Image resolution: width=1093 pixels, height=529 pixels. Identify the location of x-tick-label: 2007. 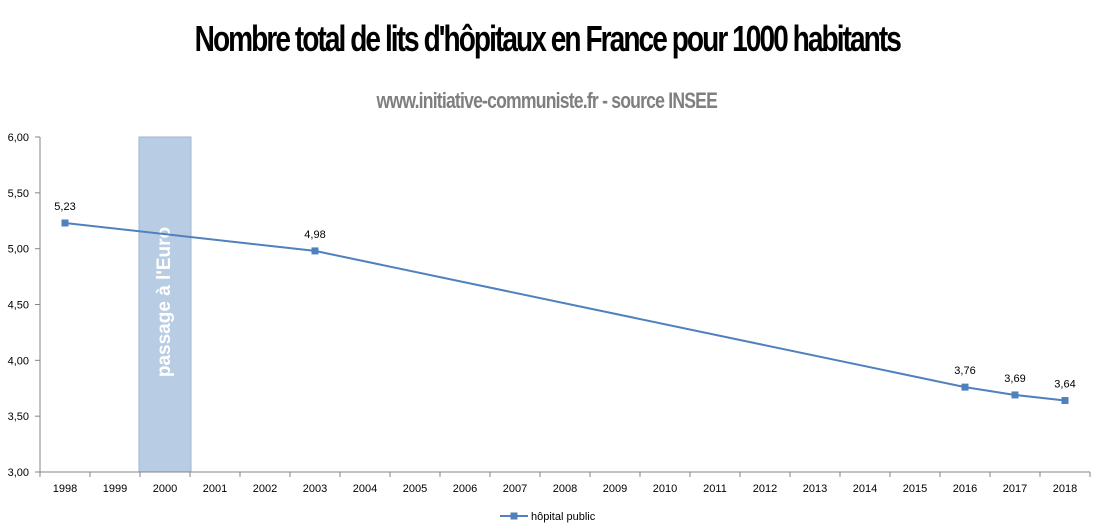
(515, 489).